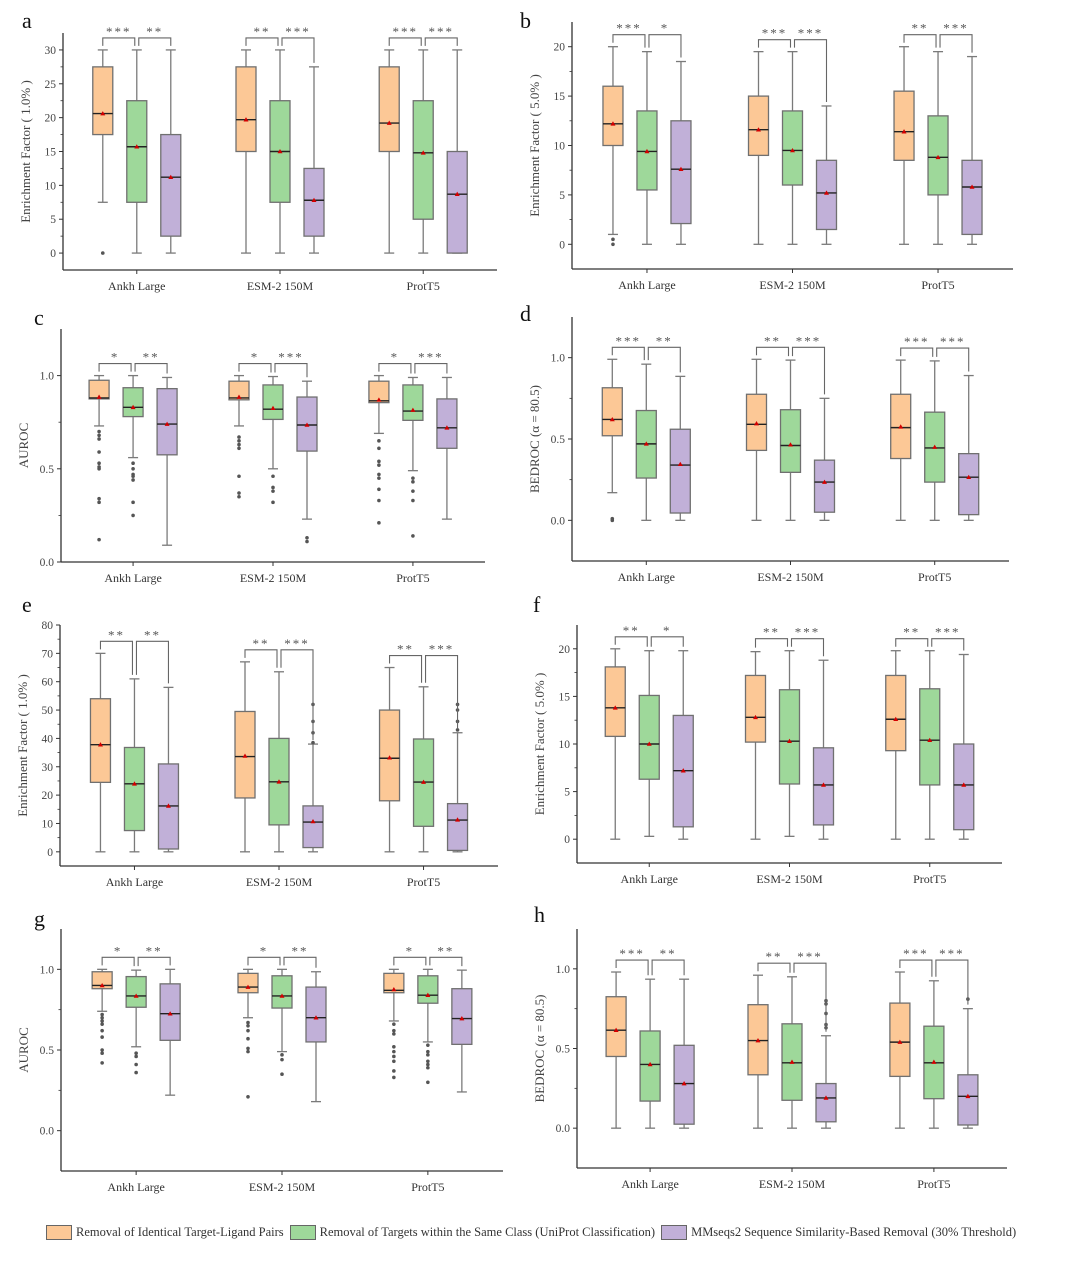  I want to click on x-category-label: ESM-2 150M, so click(789, 879).